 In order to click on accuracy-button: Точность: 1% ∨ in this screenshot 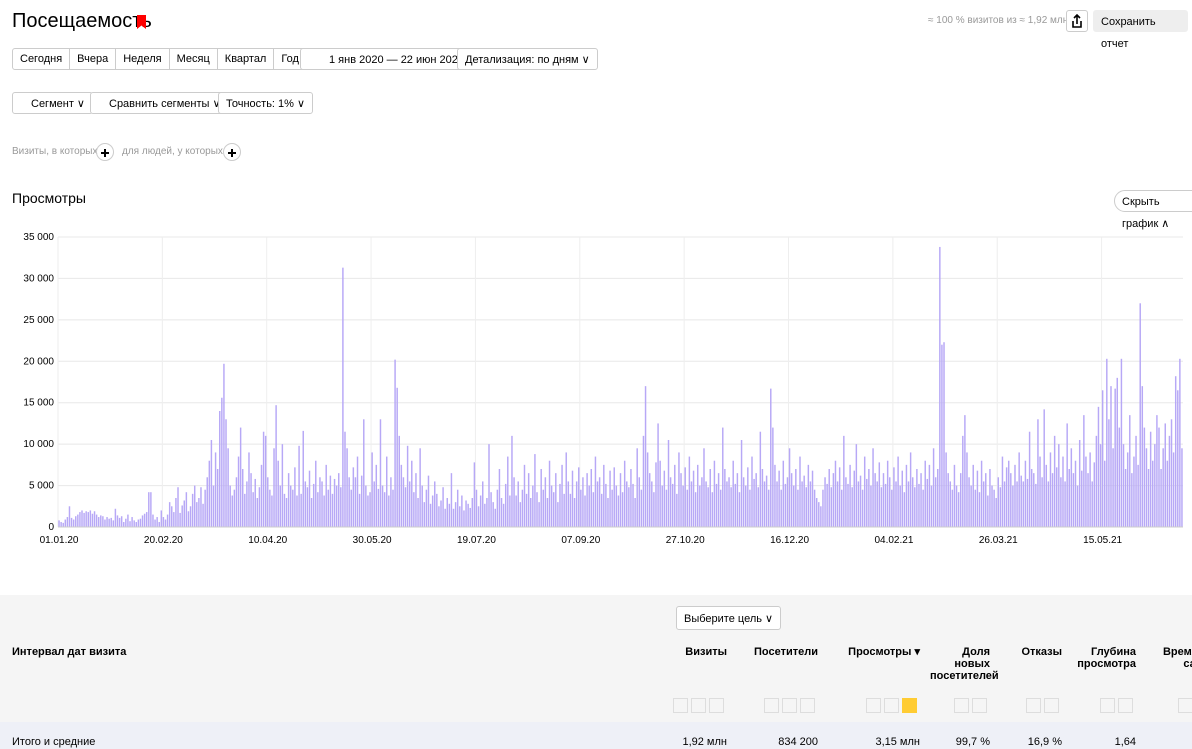, I will do `click(266, 103)`.